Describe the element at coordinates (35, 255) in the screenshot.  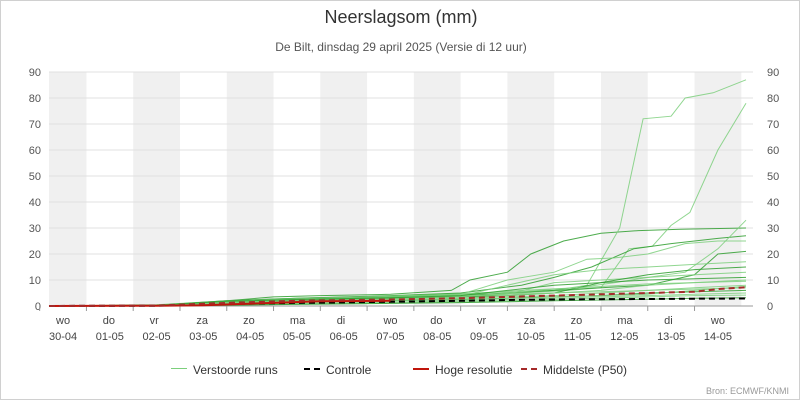
I see `y-tick-label-left: 20` at that location.